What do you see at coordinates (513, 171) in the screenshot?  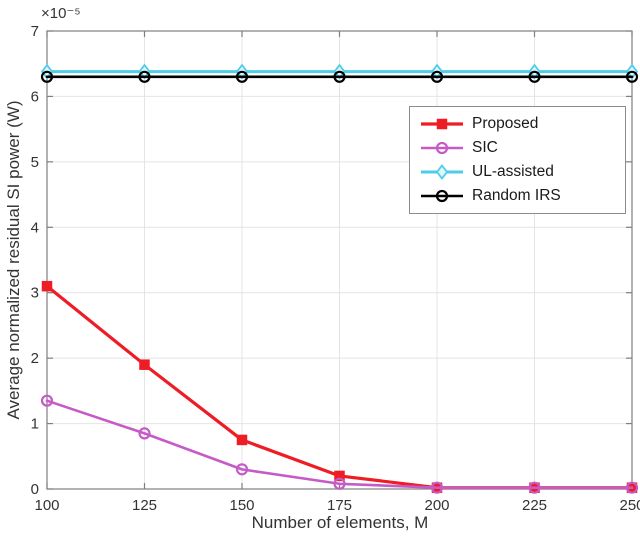 I see `legend-label-ul-assisted: UL-assisted` at bounding box center [513, 171].